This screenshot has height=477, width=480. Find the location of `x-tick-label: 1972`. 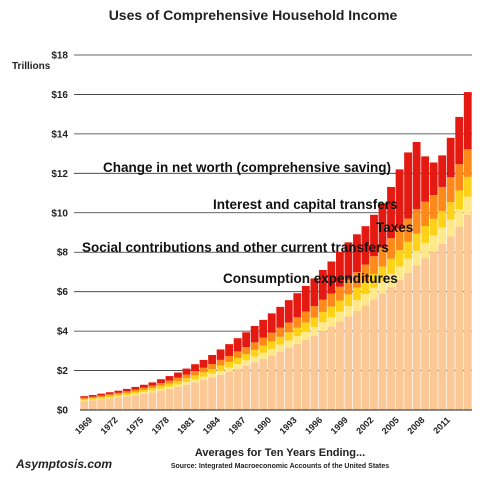

x-tick-label: 1972 is located at coordinates (109, 425).